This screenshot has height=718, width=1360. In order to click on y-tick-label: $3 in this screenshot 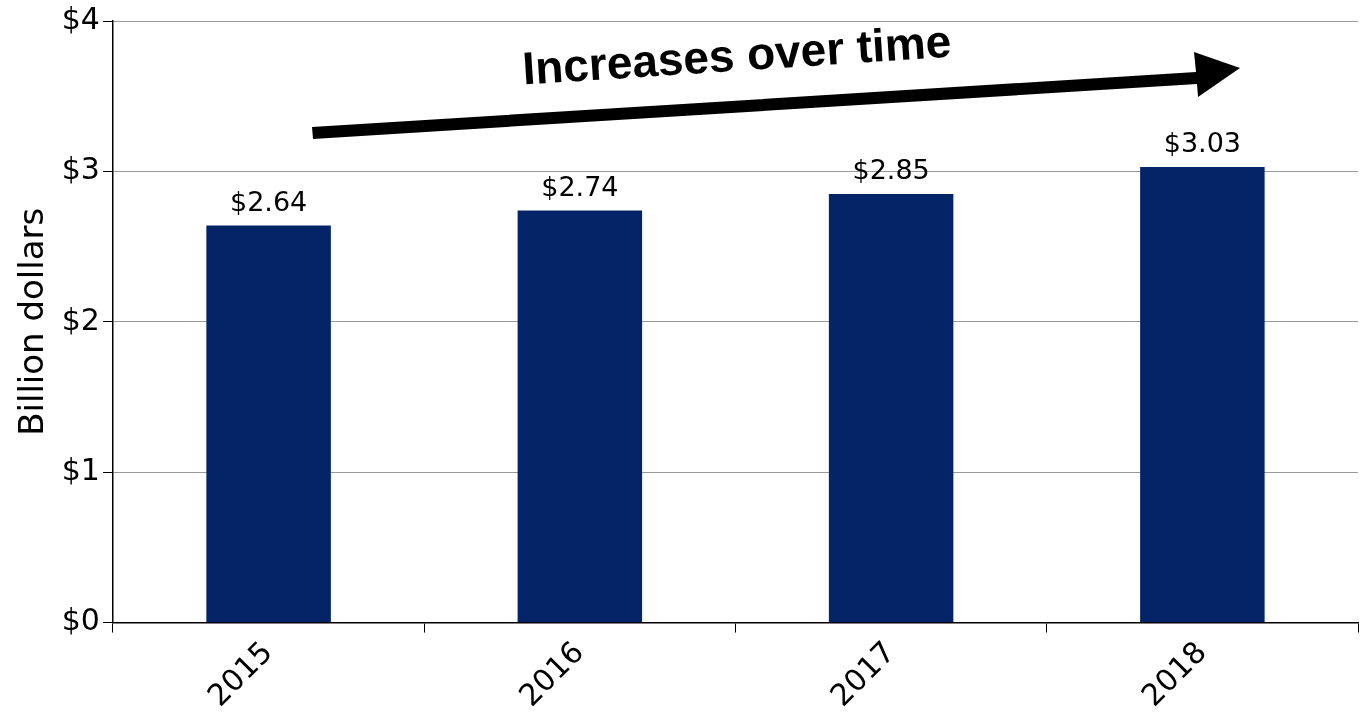, I will do `click(80, 169)`.